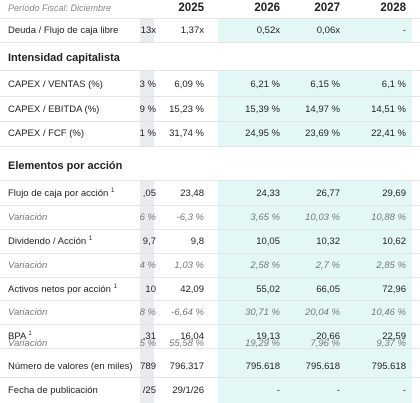  Describe the element at coordinates (147, 312) in the screenshot. I see `cell: 8 %` at that location.